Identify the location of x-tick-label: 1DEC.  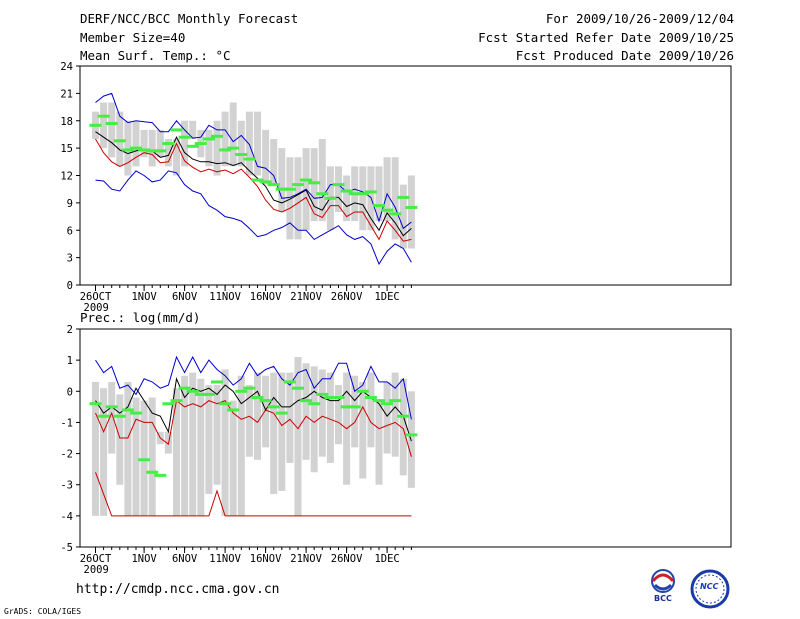
(386, 297).